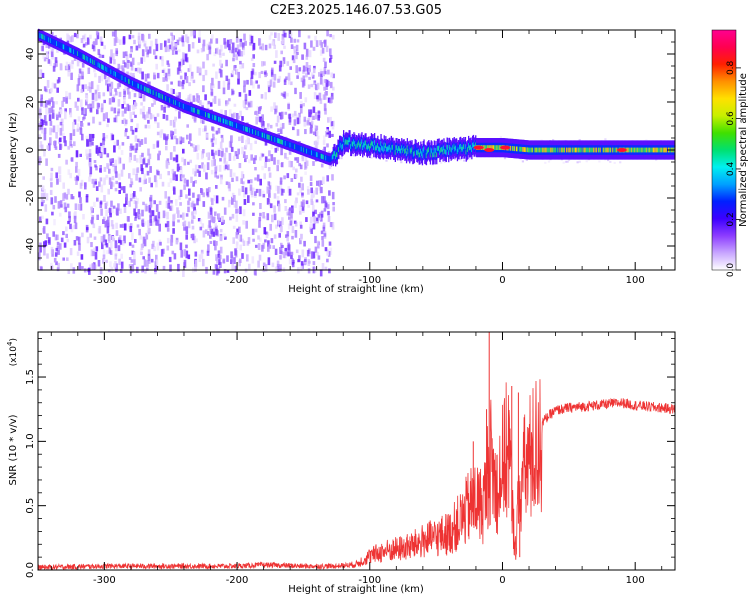 The height and width of the screenshot is (600, 750). I want to click on spectrogram-y-tick-label: 0, so click(30, 150).